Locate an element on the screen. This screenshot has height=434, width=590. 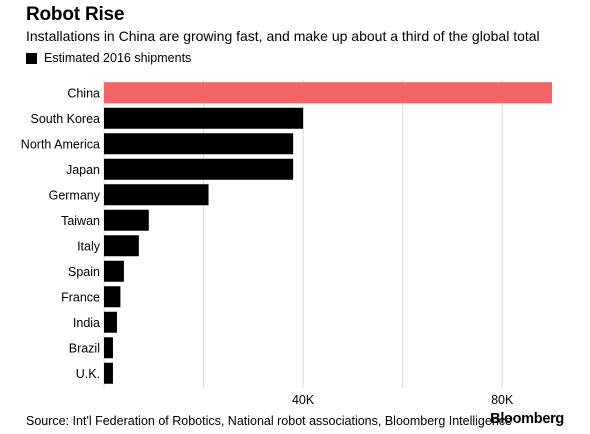
category-label-6: Italy is located at coordinates (89, 246).